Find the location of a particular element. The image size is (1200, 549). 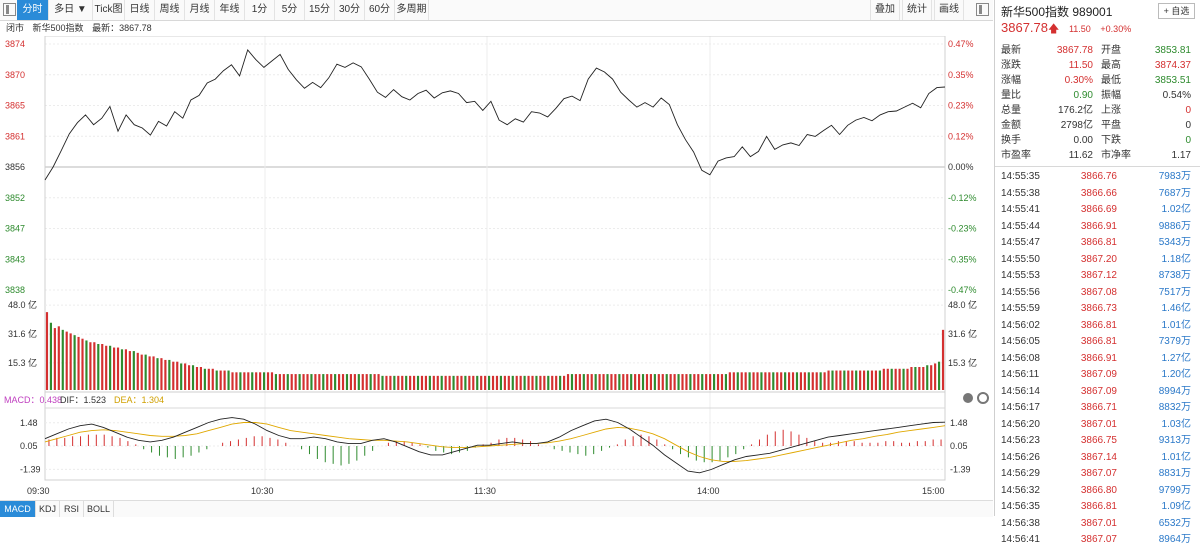

tick-volume: 7687万 is located at coordinates (1174, 193).